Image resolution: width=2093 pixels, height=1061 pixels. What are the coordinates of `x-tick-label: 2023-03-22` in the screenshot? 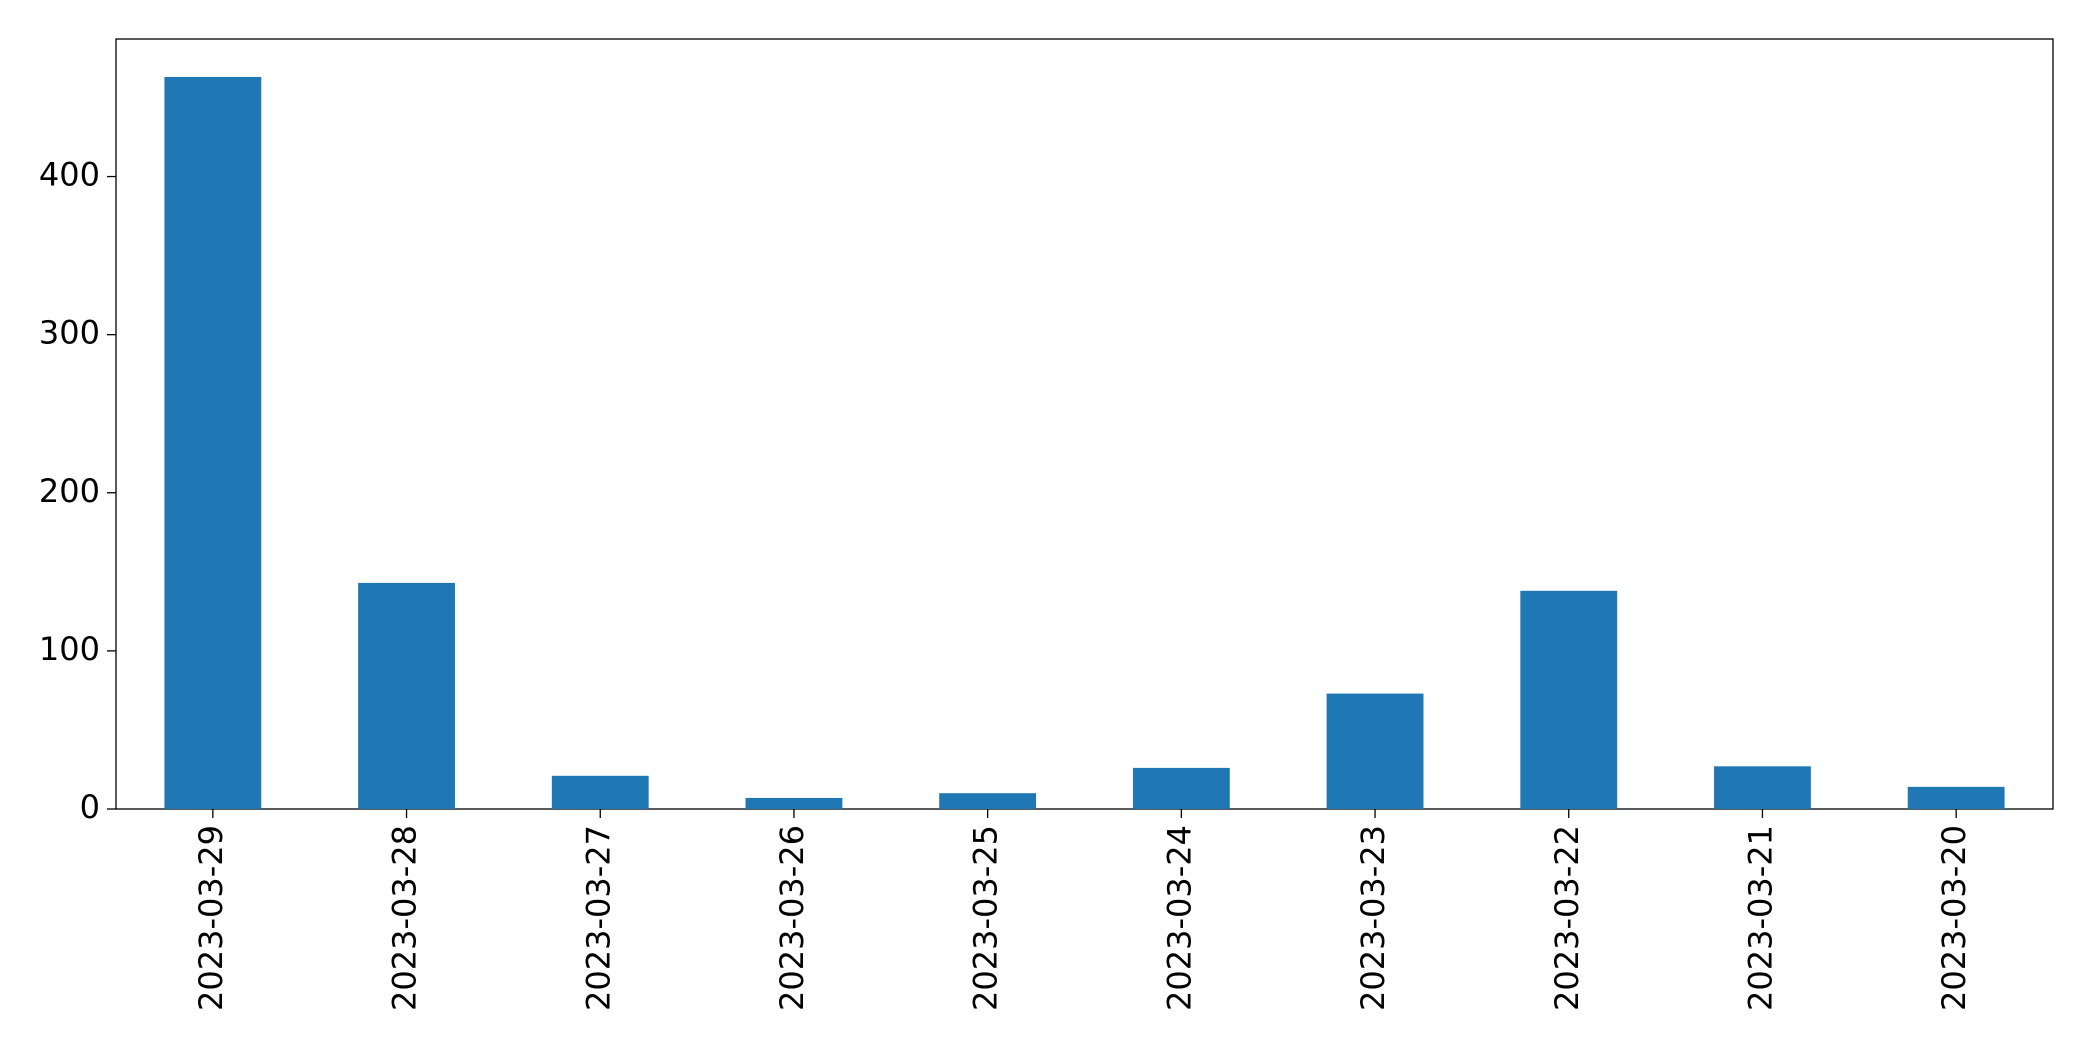 It's located at (1567, 918).